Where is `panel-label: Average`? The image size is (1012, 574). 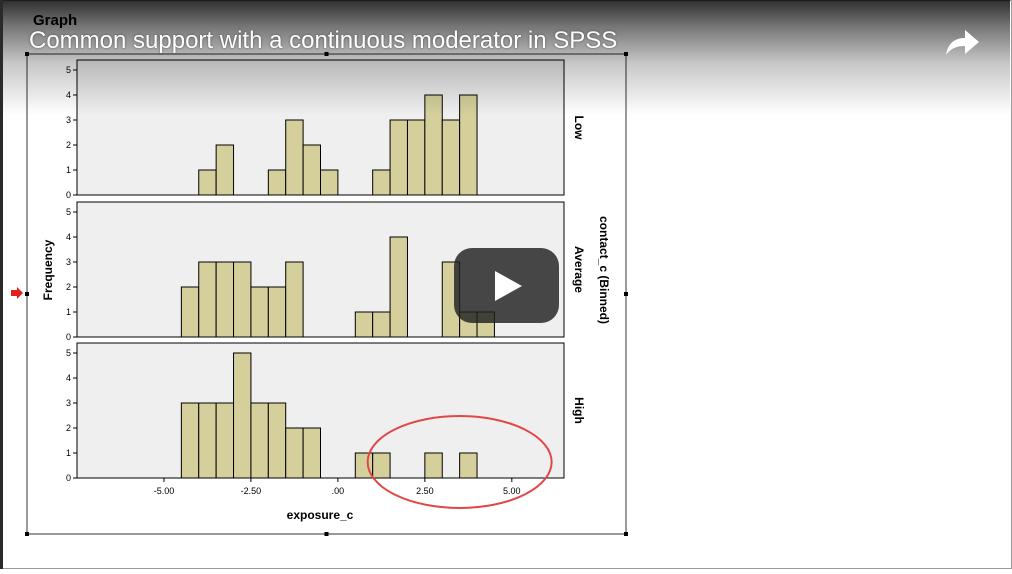 panel-label: Average is located at coordinates (579, 269).